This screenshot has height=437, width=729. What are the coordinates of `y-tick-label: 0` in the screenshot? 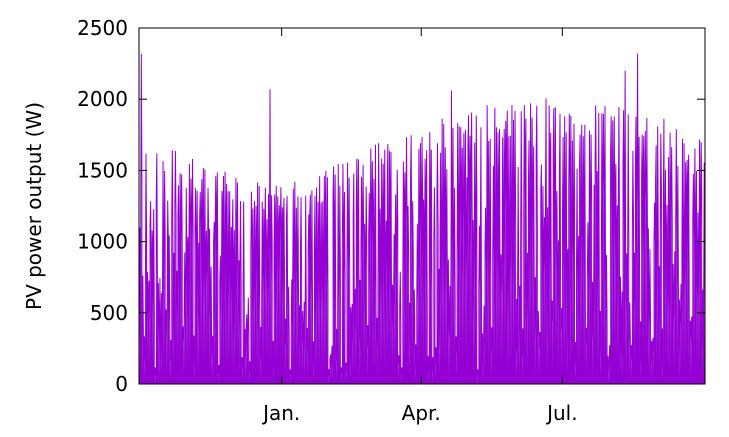 It's located at (121, 384).